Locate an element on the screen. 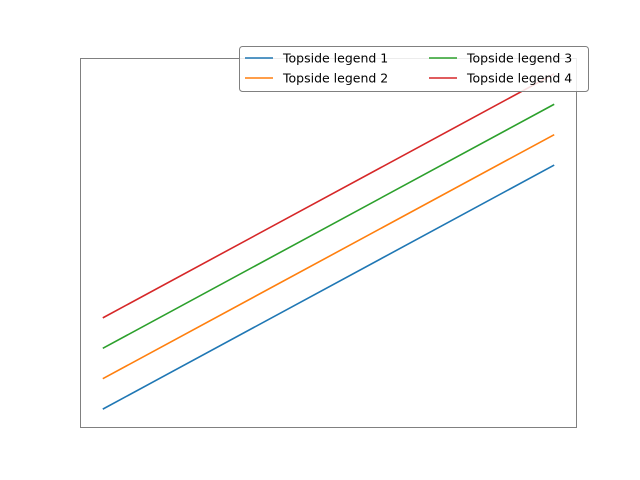  legend-entry-4: Topside legend 4 is located at coordinates (500, 78).